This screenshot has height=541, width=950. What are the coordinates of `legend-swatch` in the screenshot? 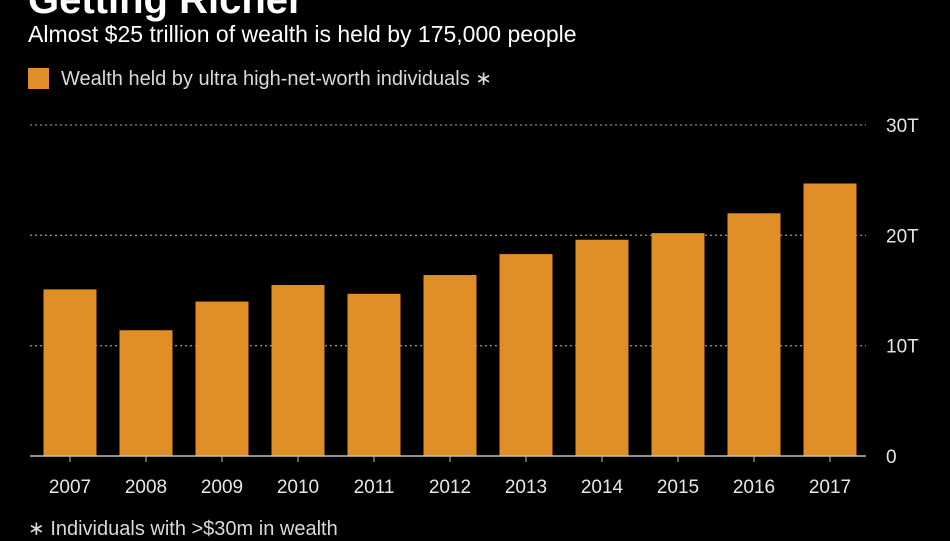 It's located at (38, 78).